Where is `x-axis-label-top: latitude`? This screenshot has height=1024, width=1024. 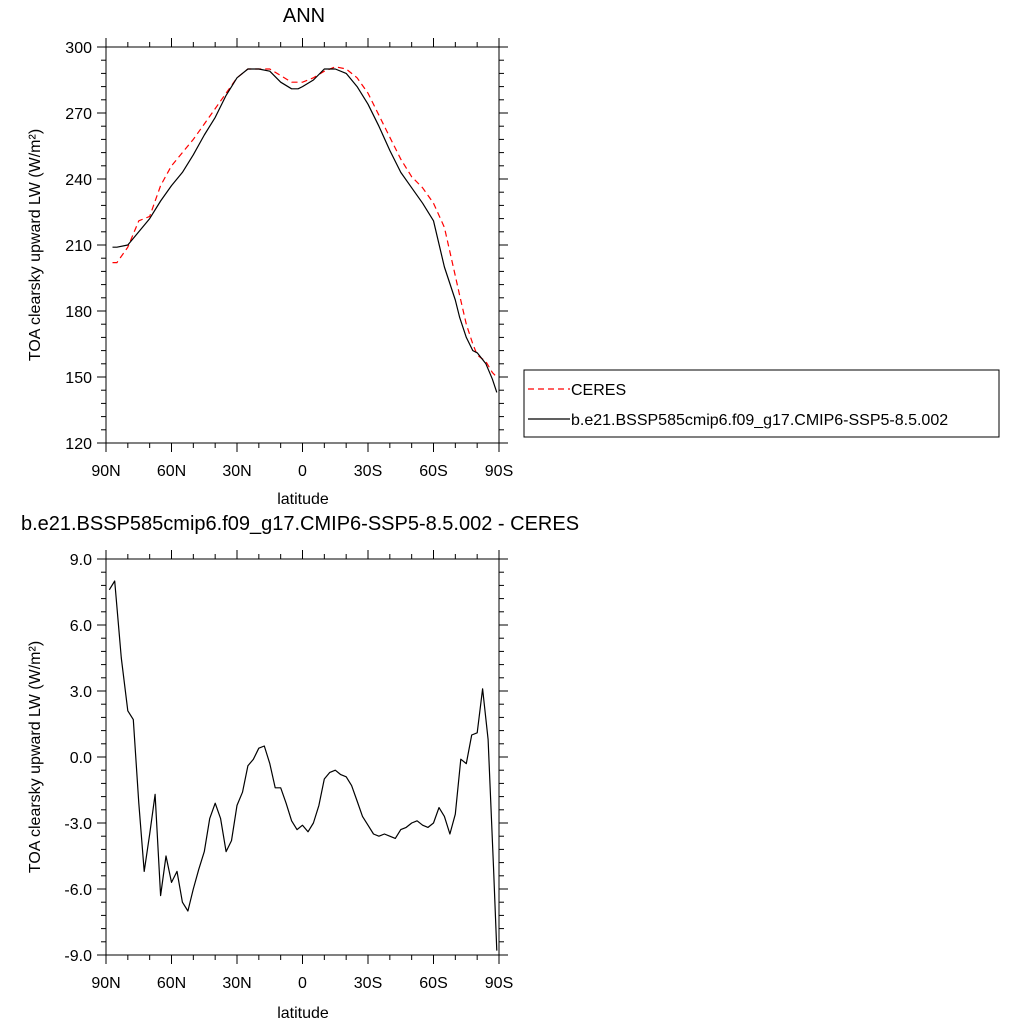
x-axis-label-top: latitude is located at coordinates (303, 499).